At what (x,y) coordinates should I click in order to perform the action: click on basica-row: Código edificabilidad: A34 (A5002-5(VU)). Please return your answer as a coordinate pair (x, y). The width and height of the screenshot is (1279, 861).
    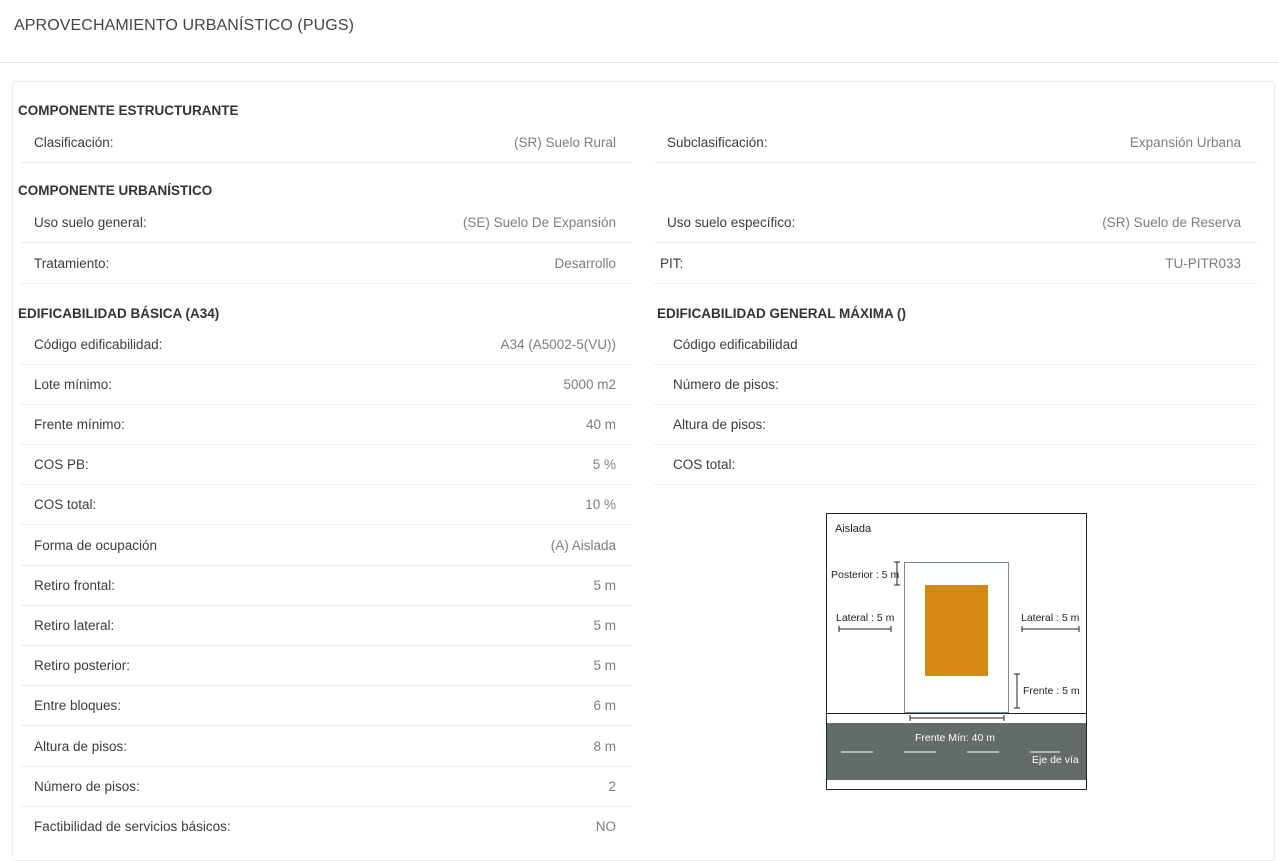
    Looking at the image, I should click on (326, 345).